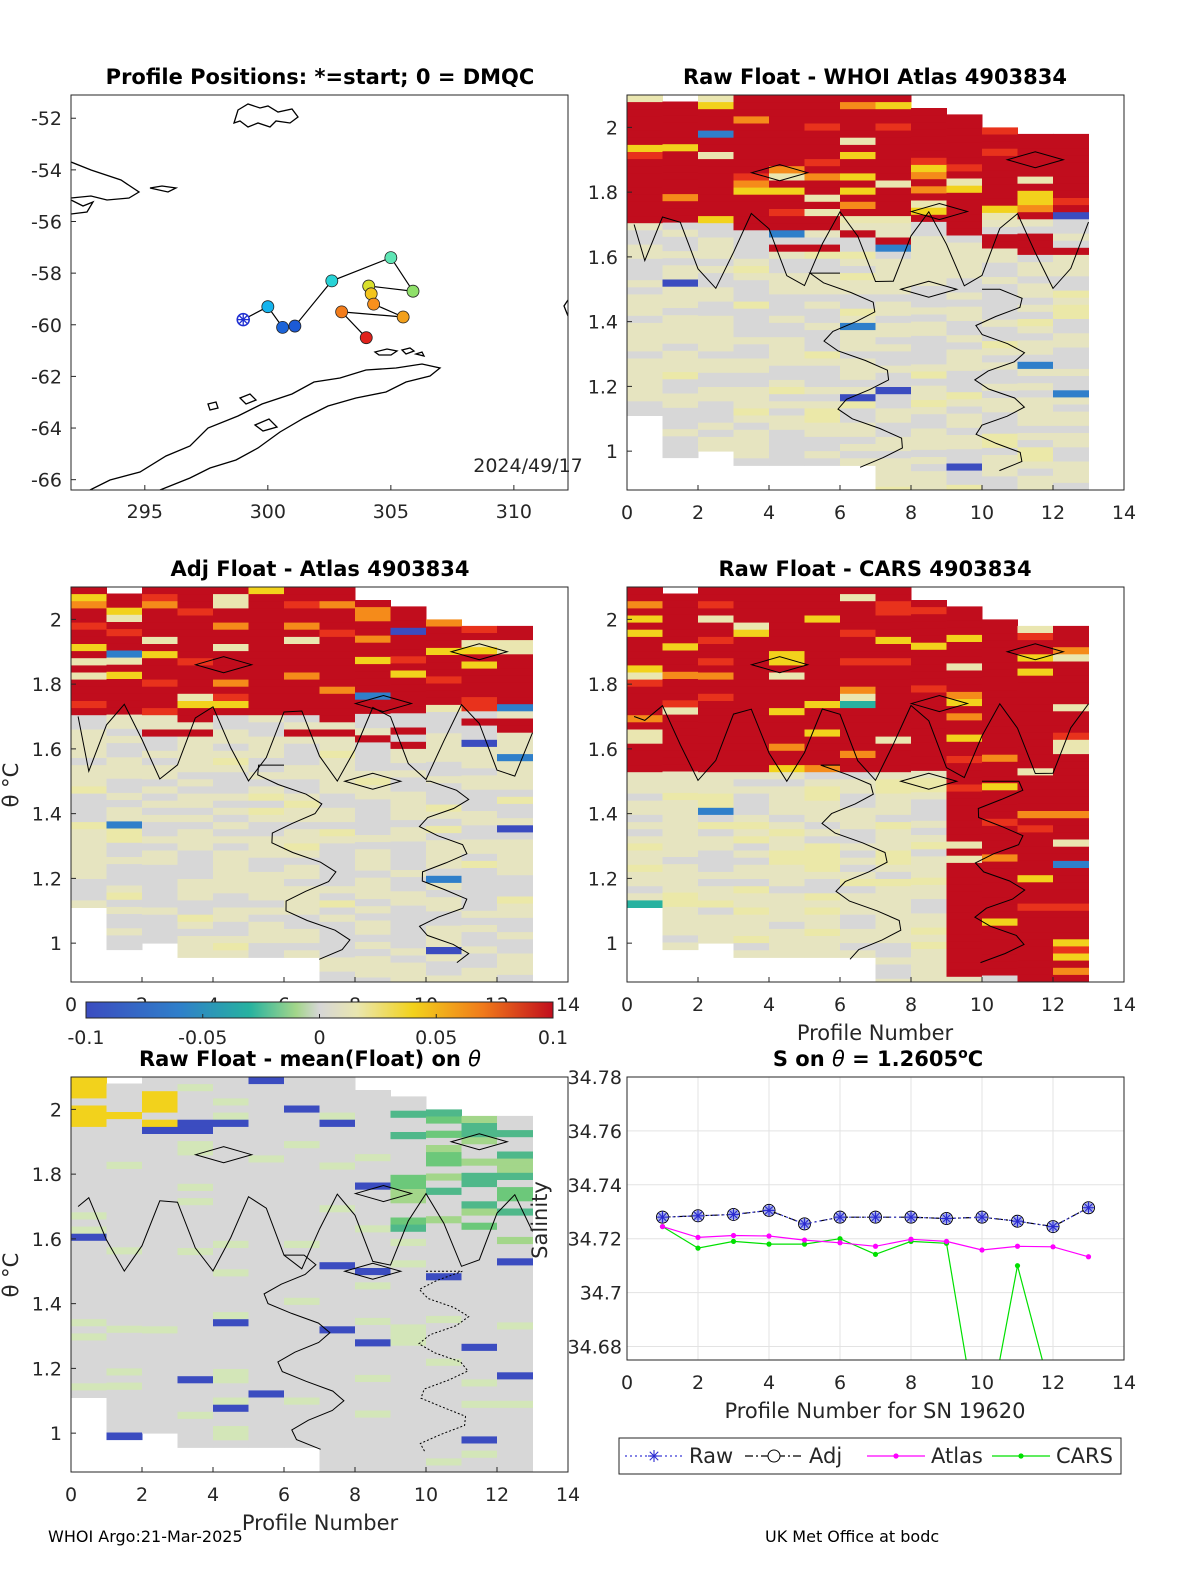  I want to click on y-tick-label: 34.74, so click(595, 1186).